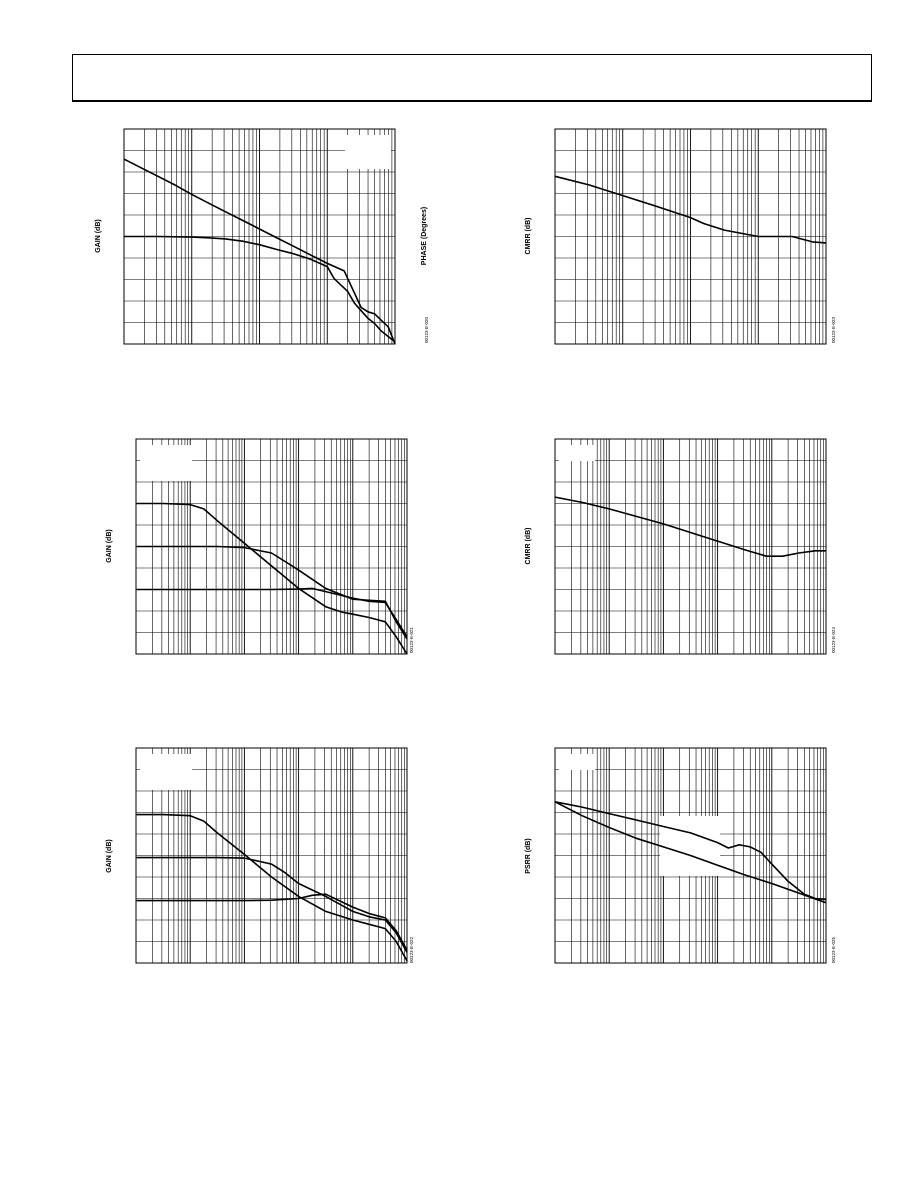 The image size is (918, 1188). I want to click on chart-c020: GAIN (dB) PHASE (Degrees) 00123-E-020, so click(262, 236).